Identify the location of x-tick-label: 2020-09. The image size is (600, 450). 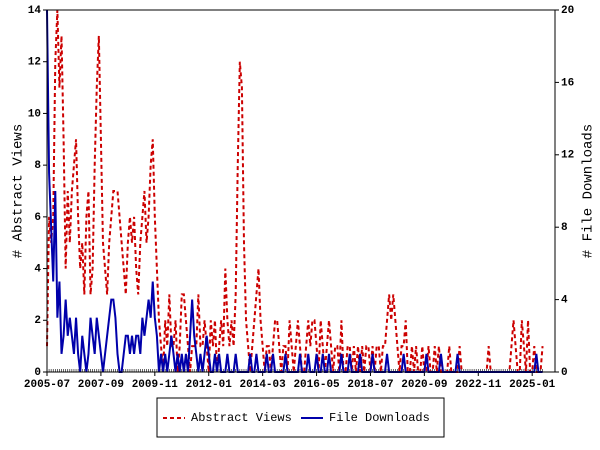
(424, 385).